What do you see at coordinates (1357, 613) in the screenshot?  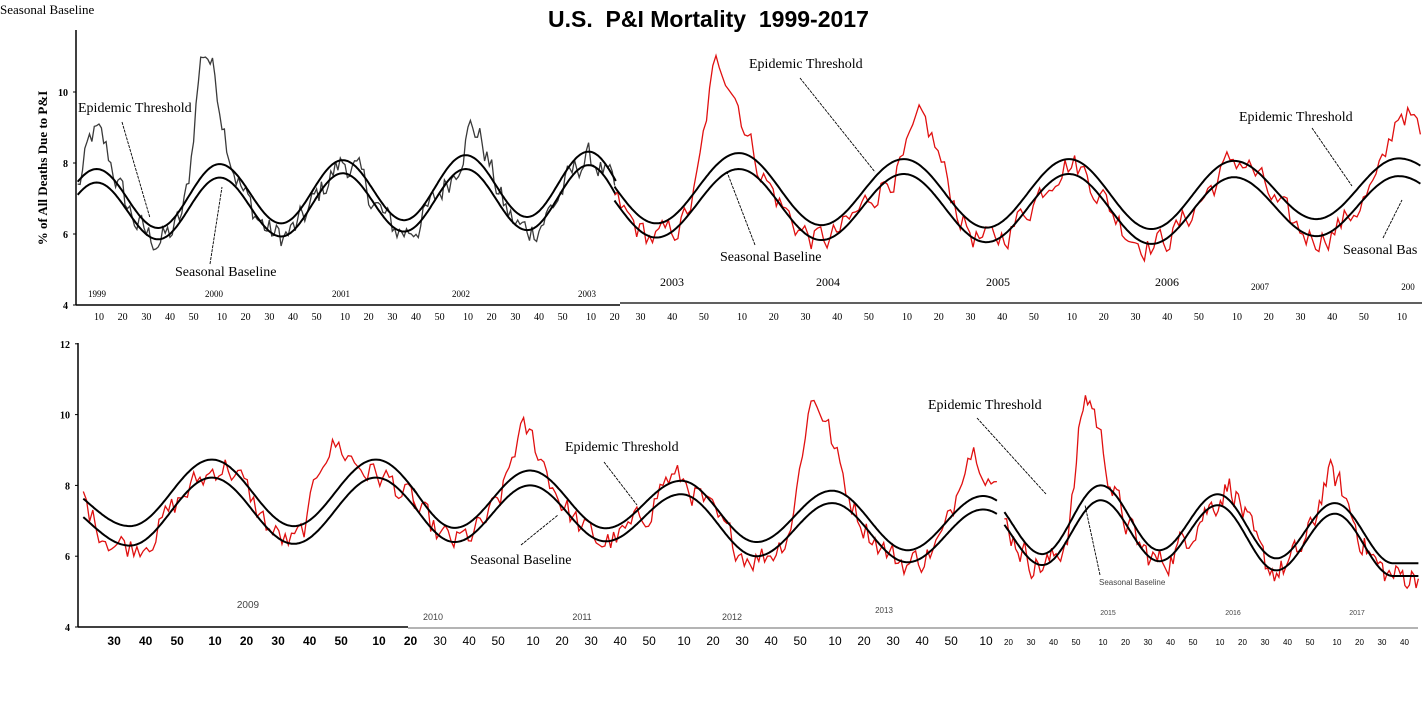 I see `year-label: 2017` at bounding box center [1357, 613].